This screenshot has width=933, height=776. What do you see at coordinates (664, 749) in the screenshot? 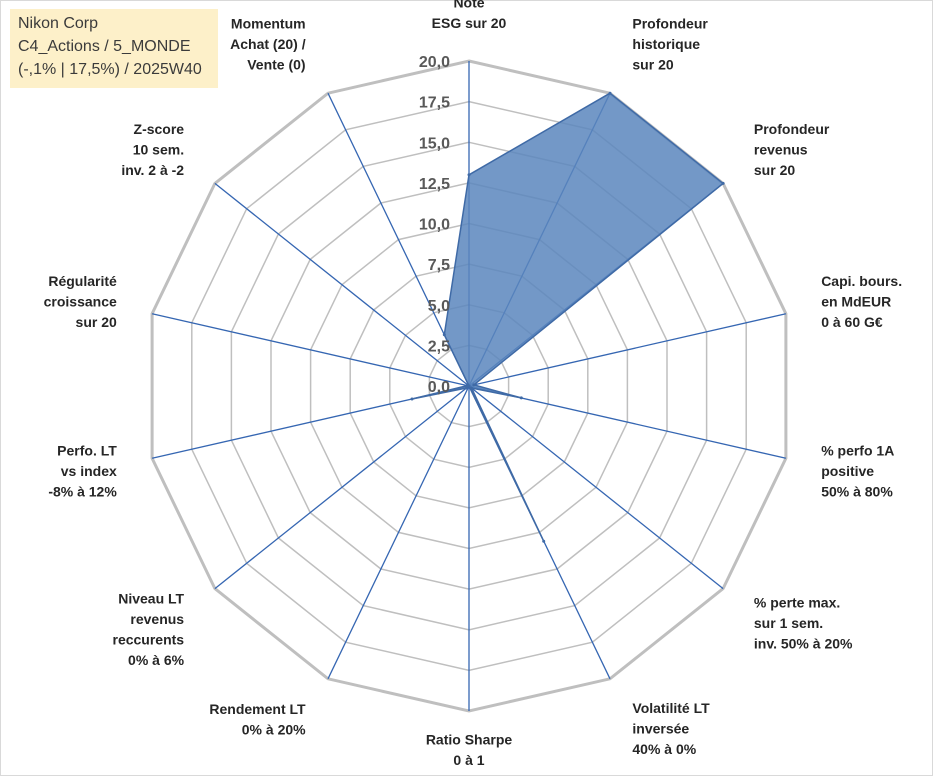
I see `axis-label-line: 40% à 0%` at bounding box center [664, 749].